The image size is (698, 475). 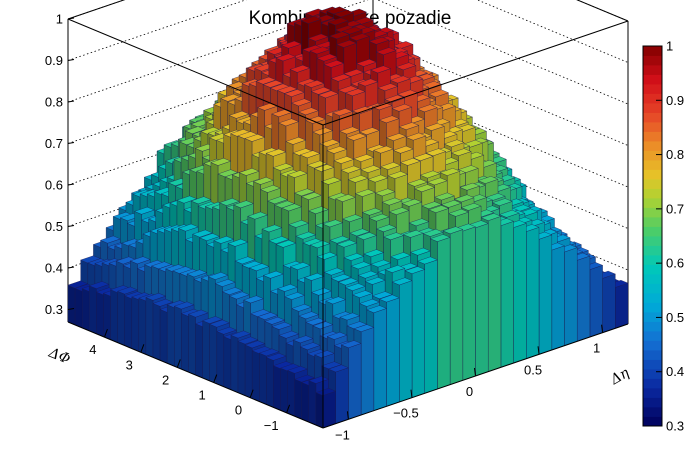 What do you see at coordinates (663, 236) in the screenshot?
I see `color-palette: 0.3 0.4 0.5 0.6 0.7 0.8 0.9 1` at bounding box center [663, 236].